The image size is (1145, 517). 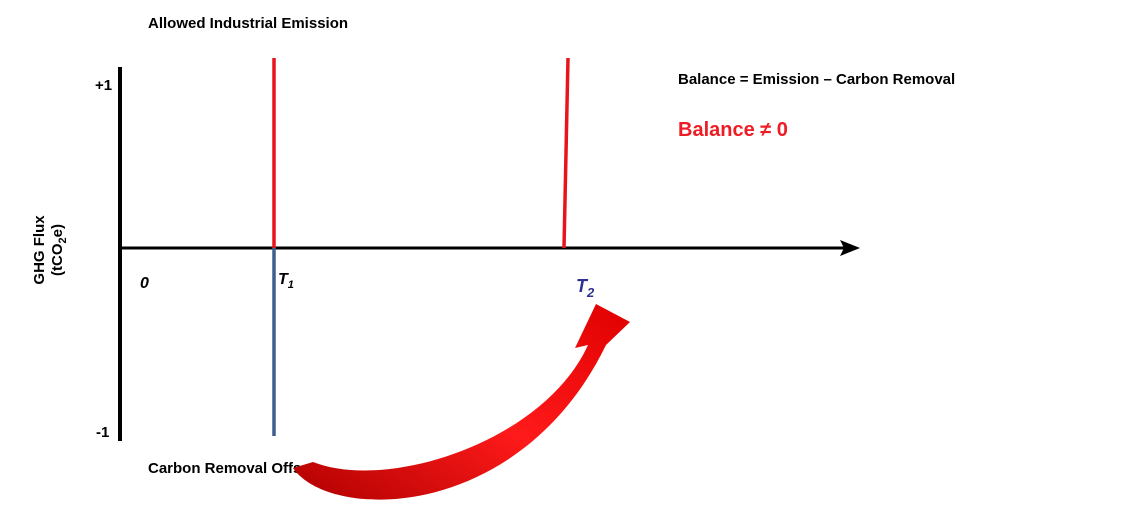 What do you see at coordinates (590, 292) in the screenshot?
I see `t2-sub: 2` at bounding box center [590, 292].